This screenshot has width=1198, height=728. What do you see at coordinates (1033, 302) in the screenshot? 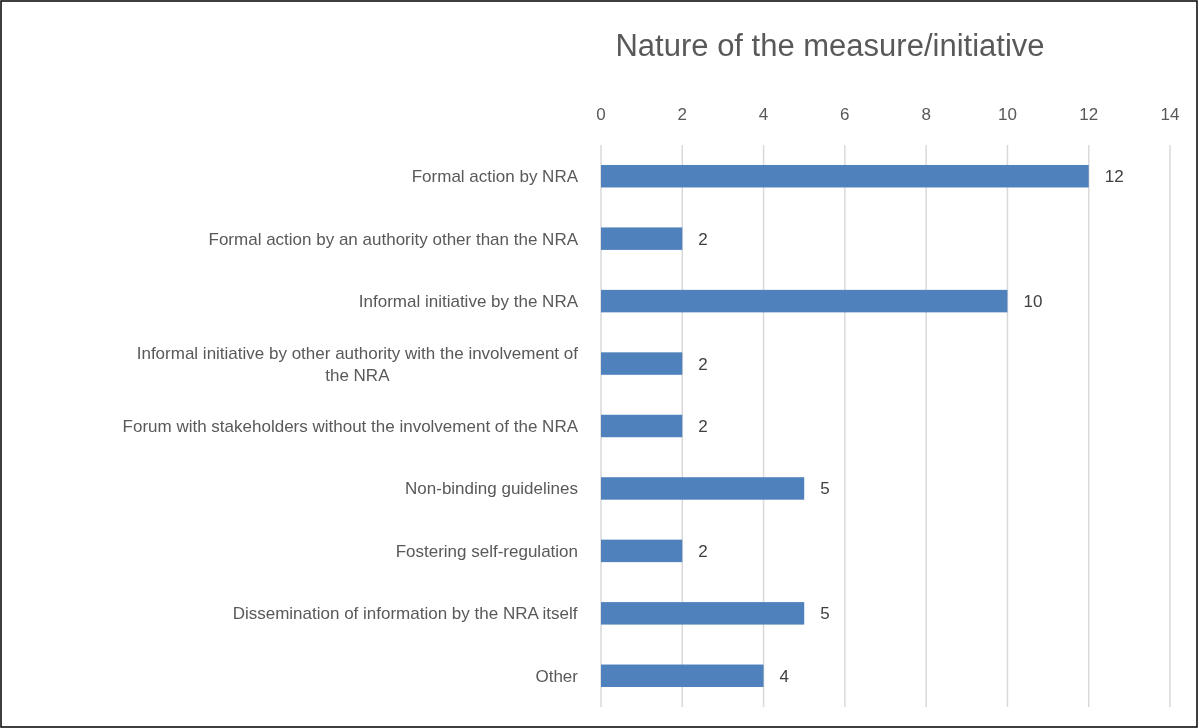
I see `data-label: 10` at bounding box center [1033, 302].